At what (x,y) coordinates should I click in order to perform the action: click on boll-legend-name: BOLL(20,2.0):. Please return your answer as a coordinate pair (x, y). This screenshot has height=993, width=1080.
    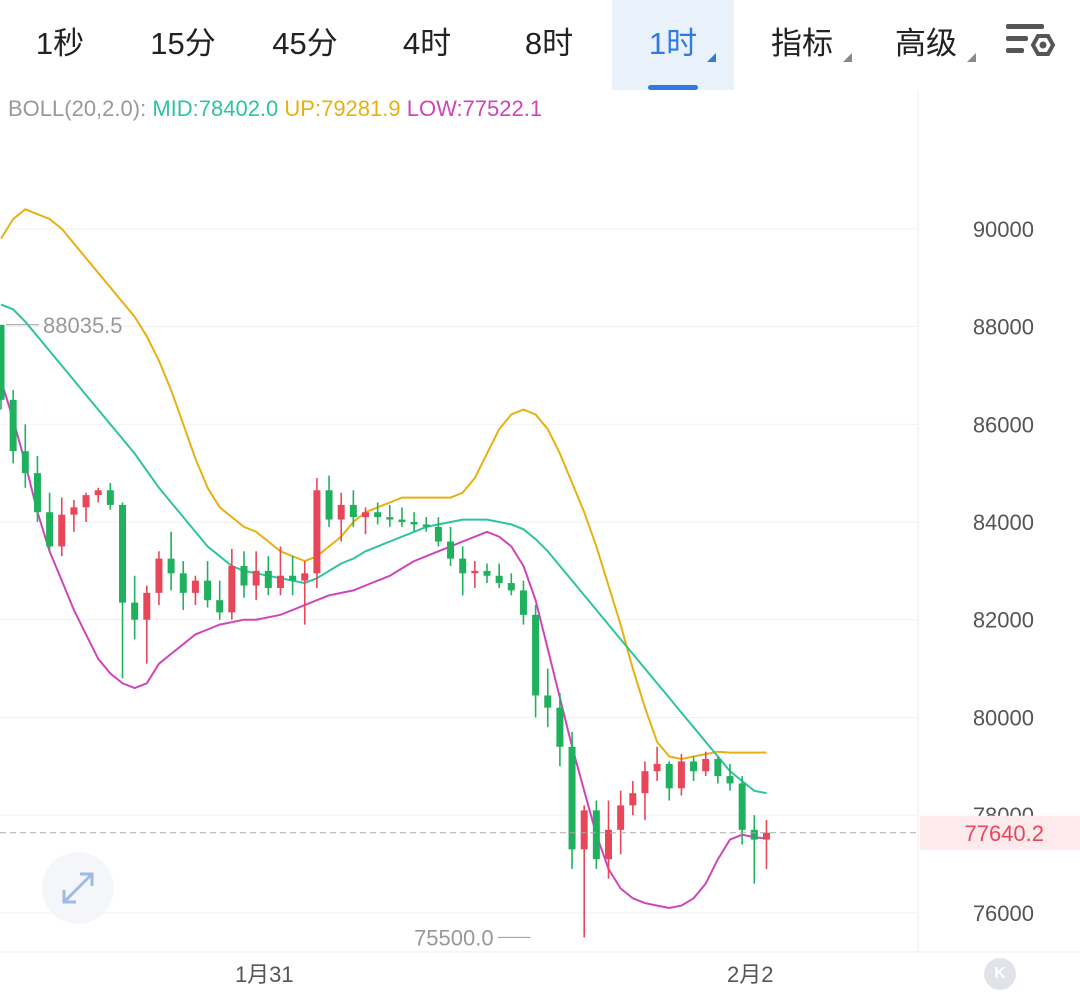
    Looking at the image, I should click on (77, 108).